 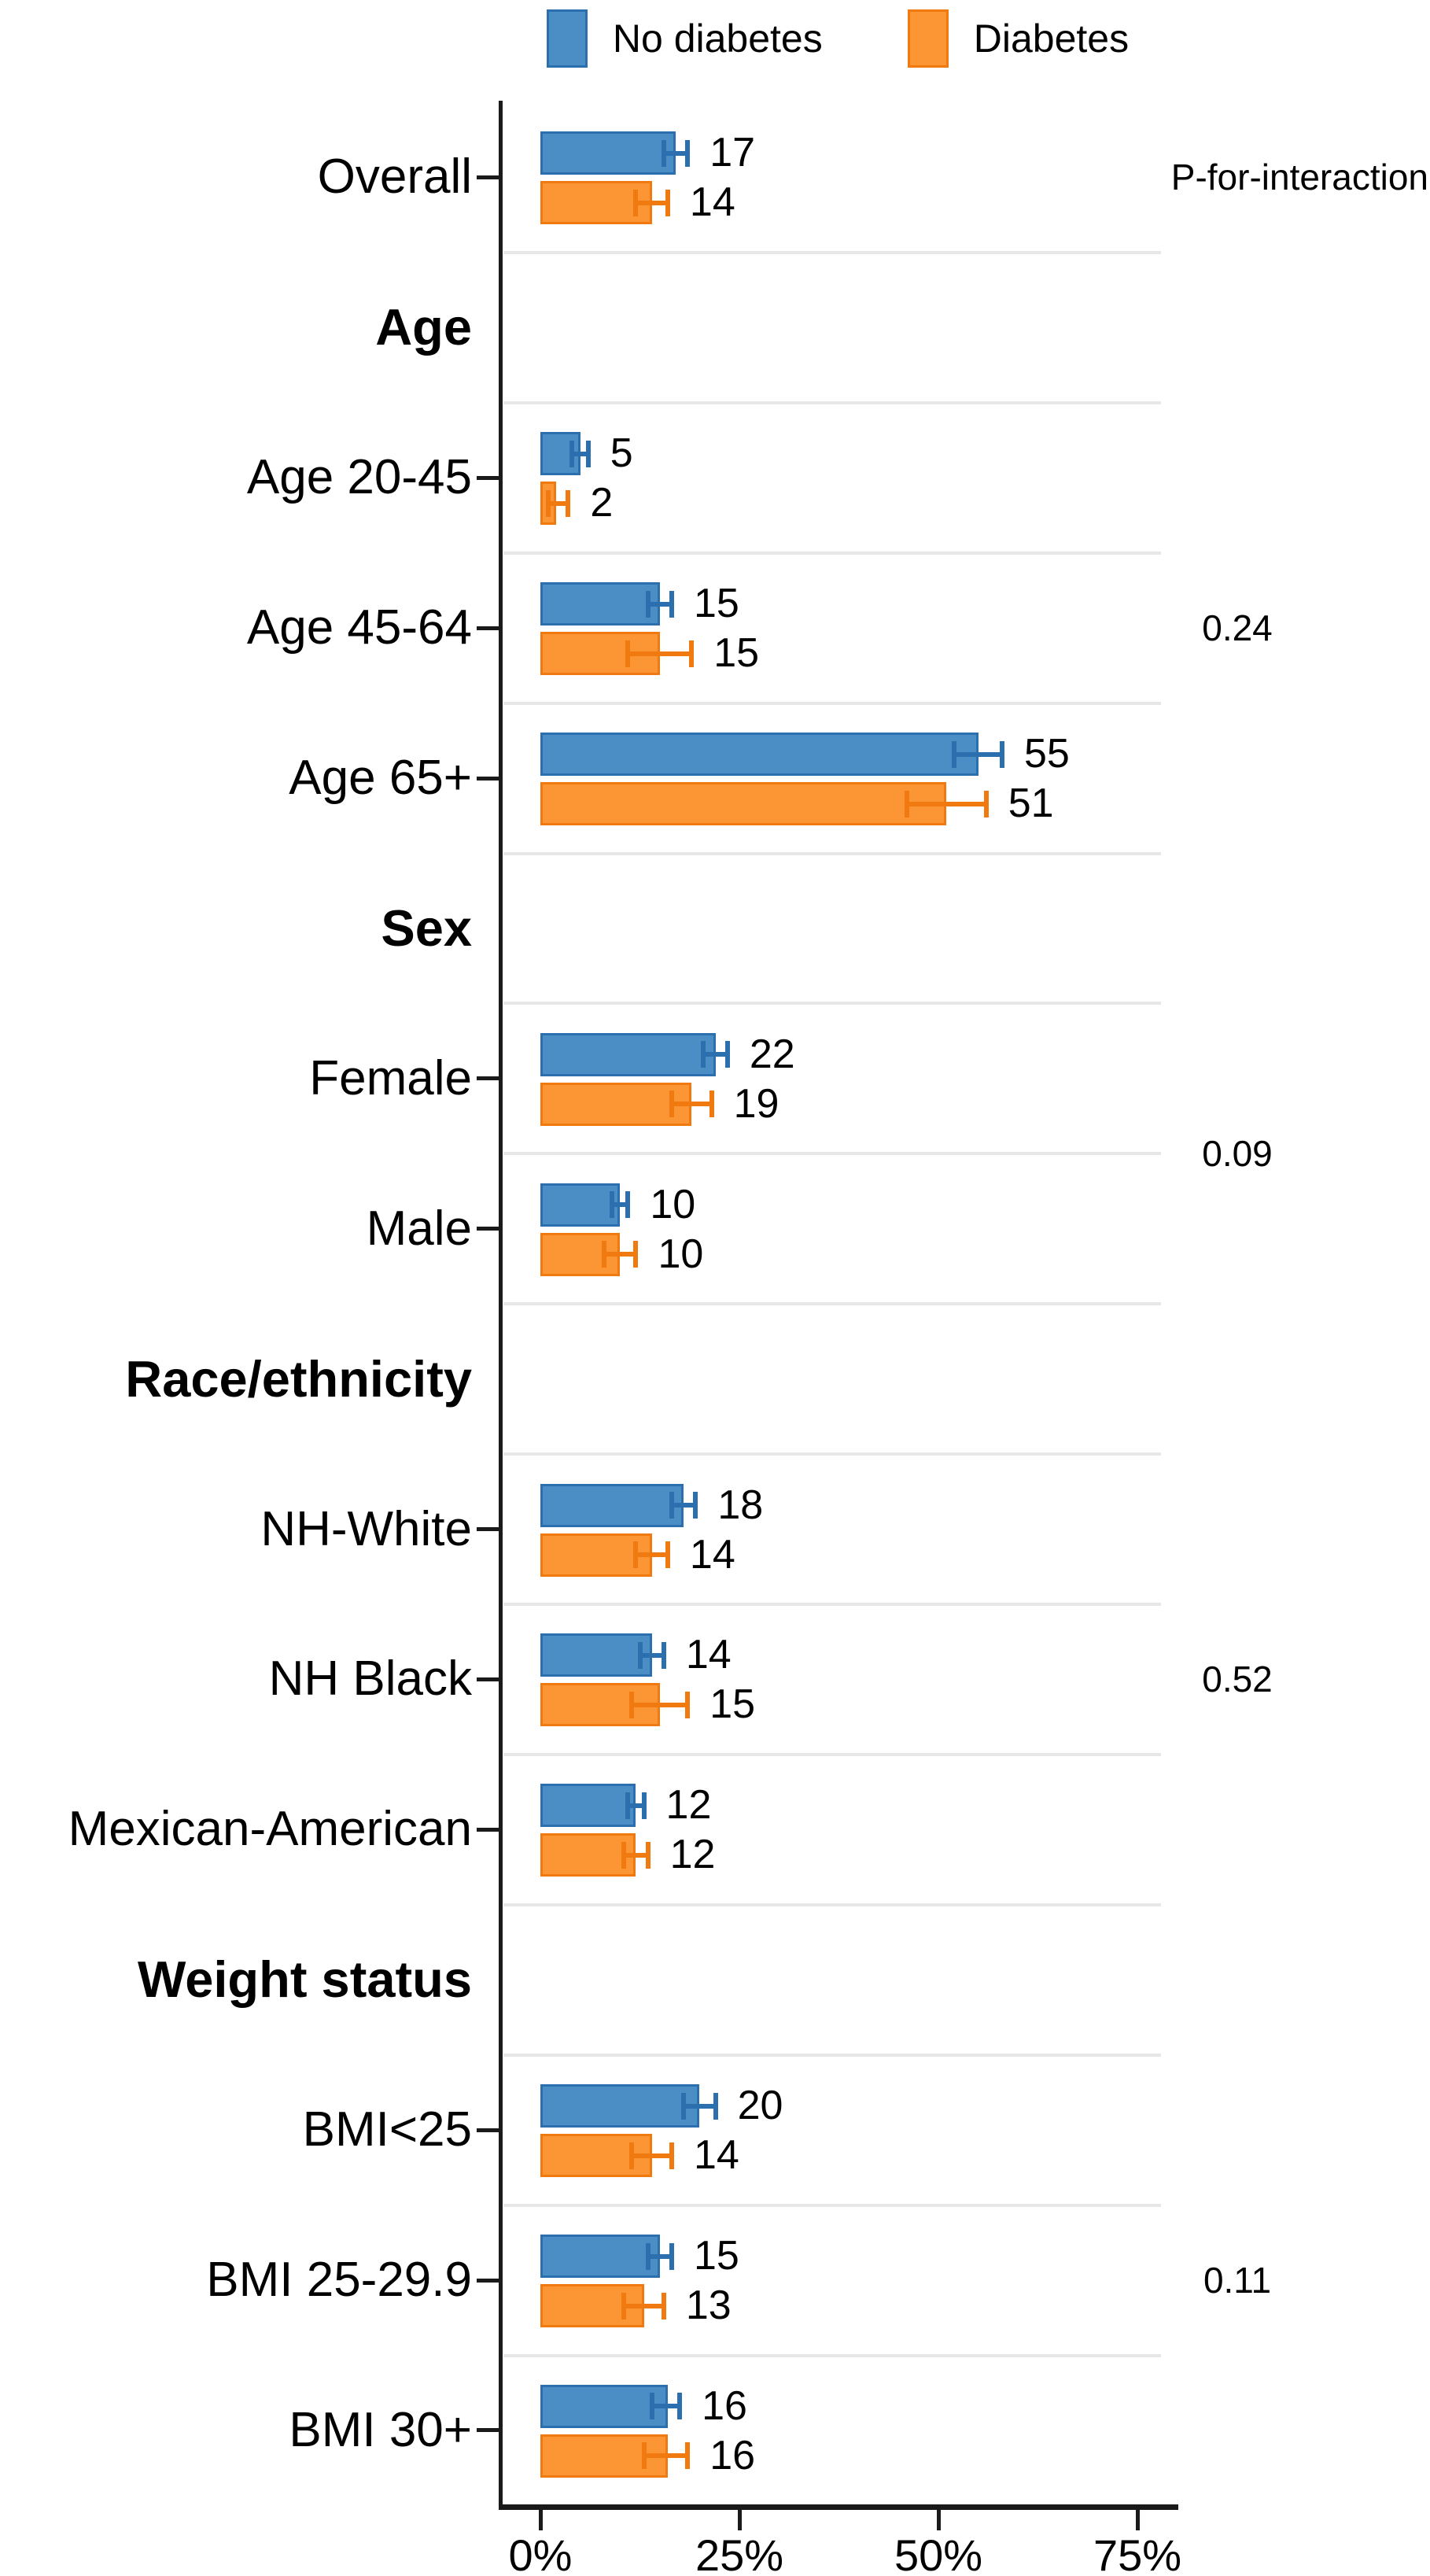 What do you see at coordinates (1237, 2280) in the screenshot?
I see `p-for-interaction-value: 0.11` at bounding box center [1237, 2280].